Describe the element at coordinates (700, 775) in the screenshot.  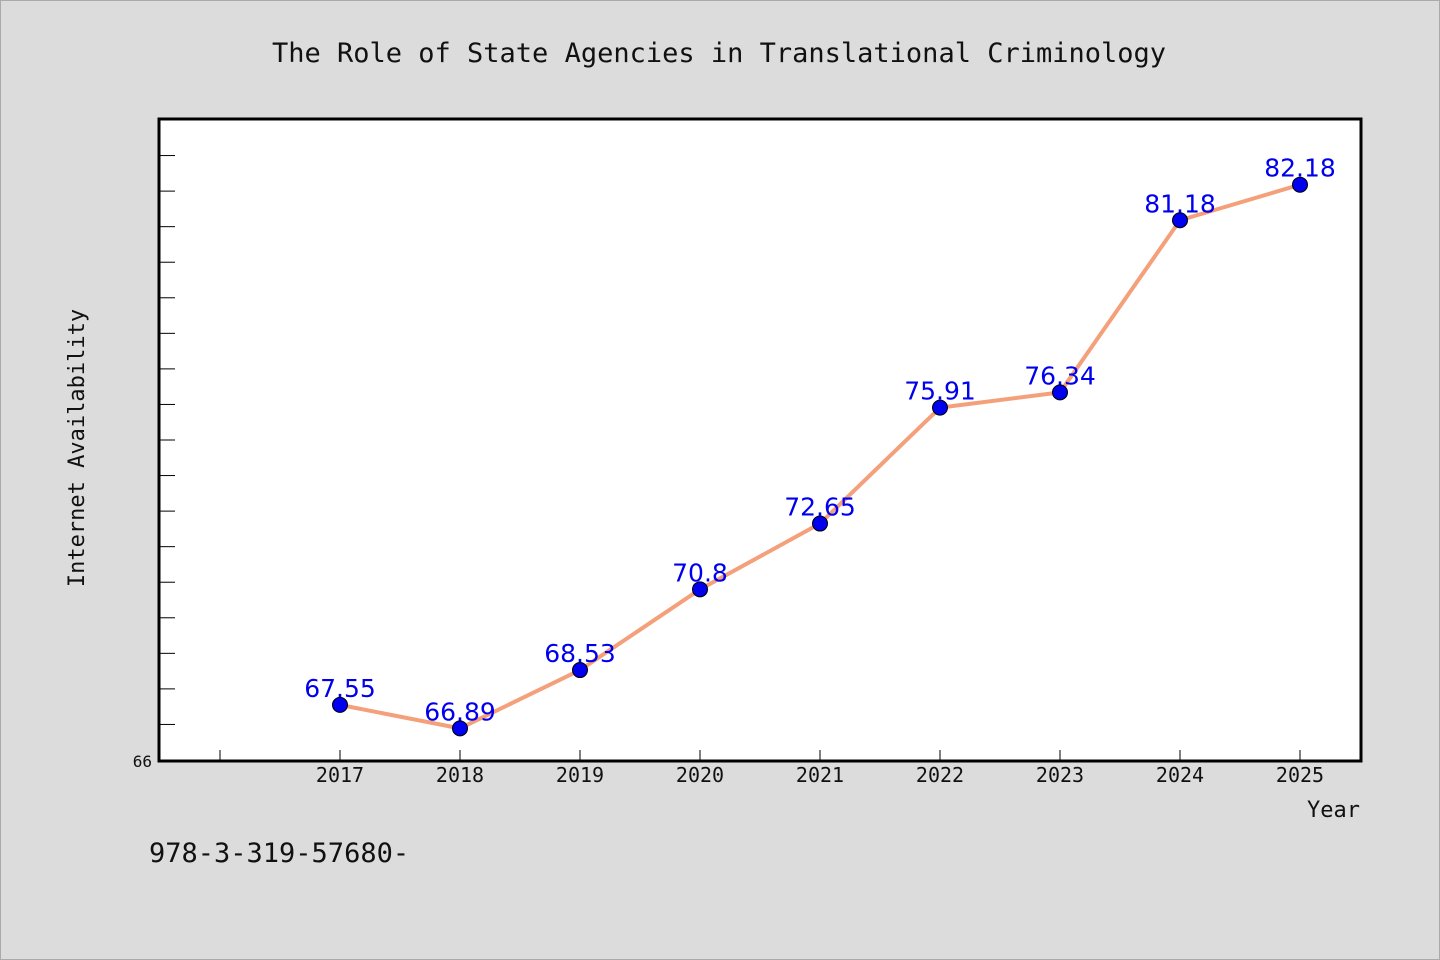
I see `x-tick-label: 2020` at that location.